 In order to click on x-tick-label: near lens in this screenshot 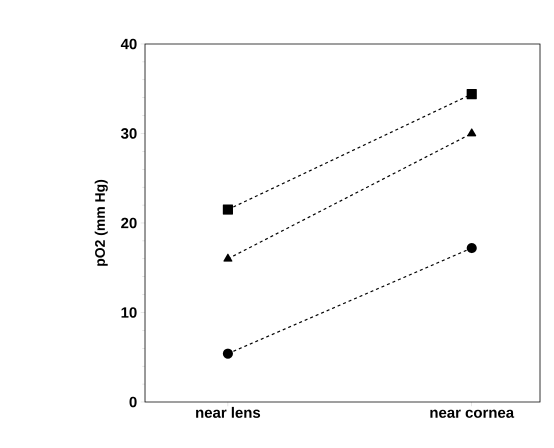, I will do `click(228, 412)`.